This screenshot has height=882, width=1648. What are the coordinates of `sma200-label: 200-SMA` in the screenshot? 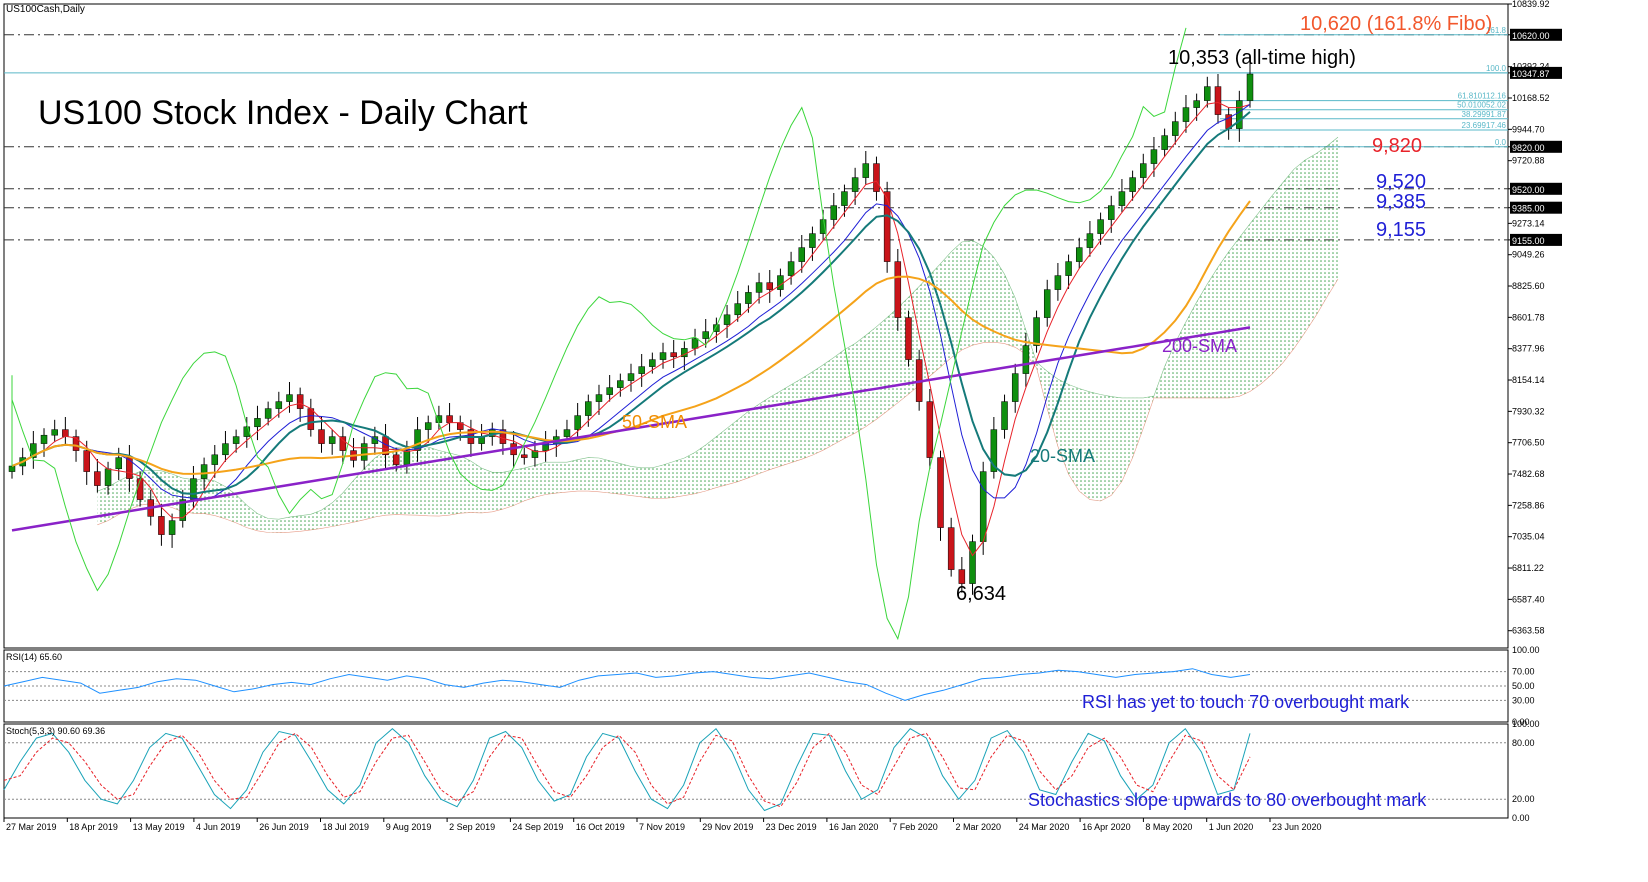 It's located at (1199, 346).